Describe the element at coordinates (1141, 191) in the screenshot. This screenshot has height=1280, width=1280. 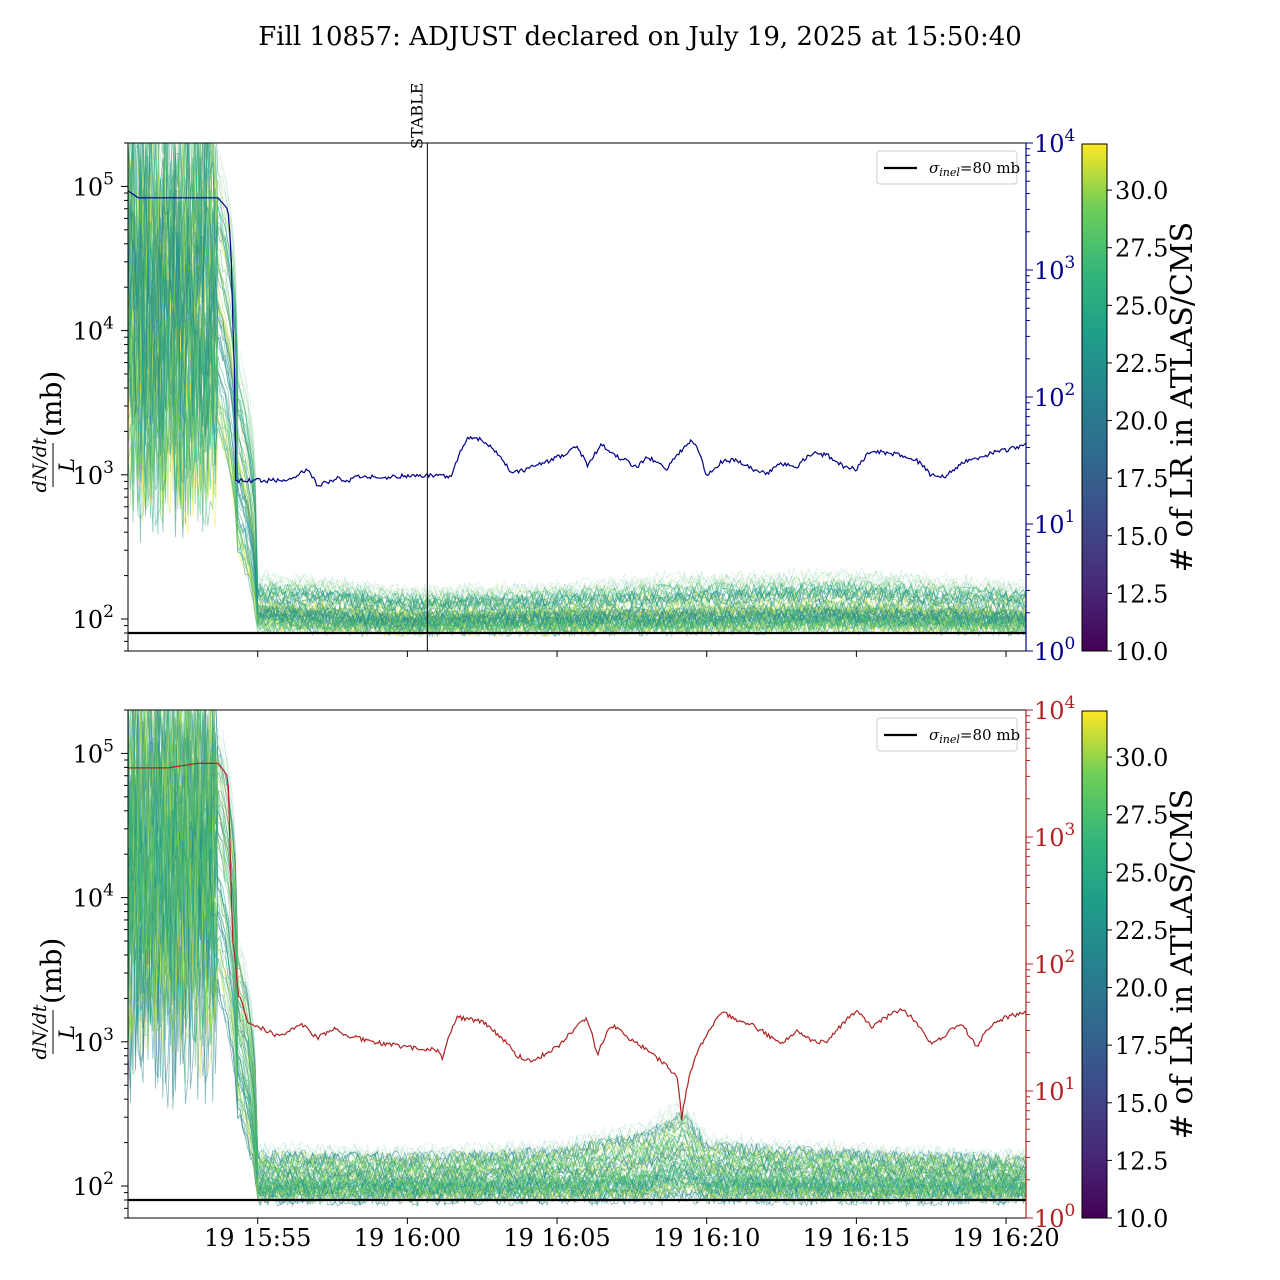
I see `colorbar-tick-label: 30.0` at that location.